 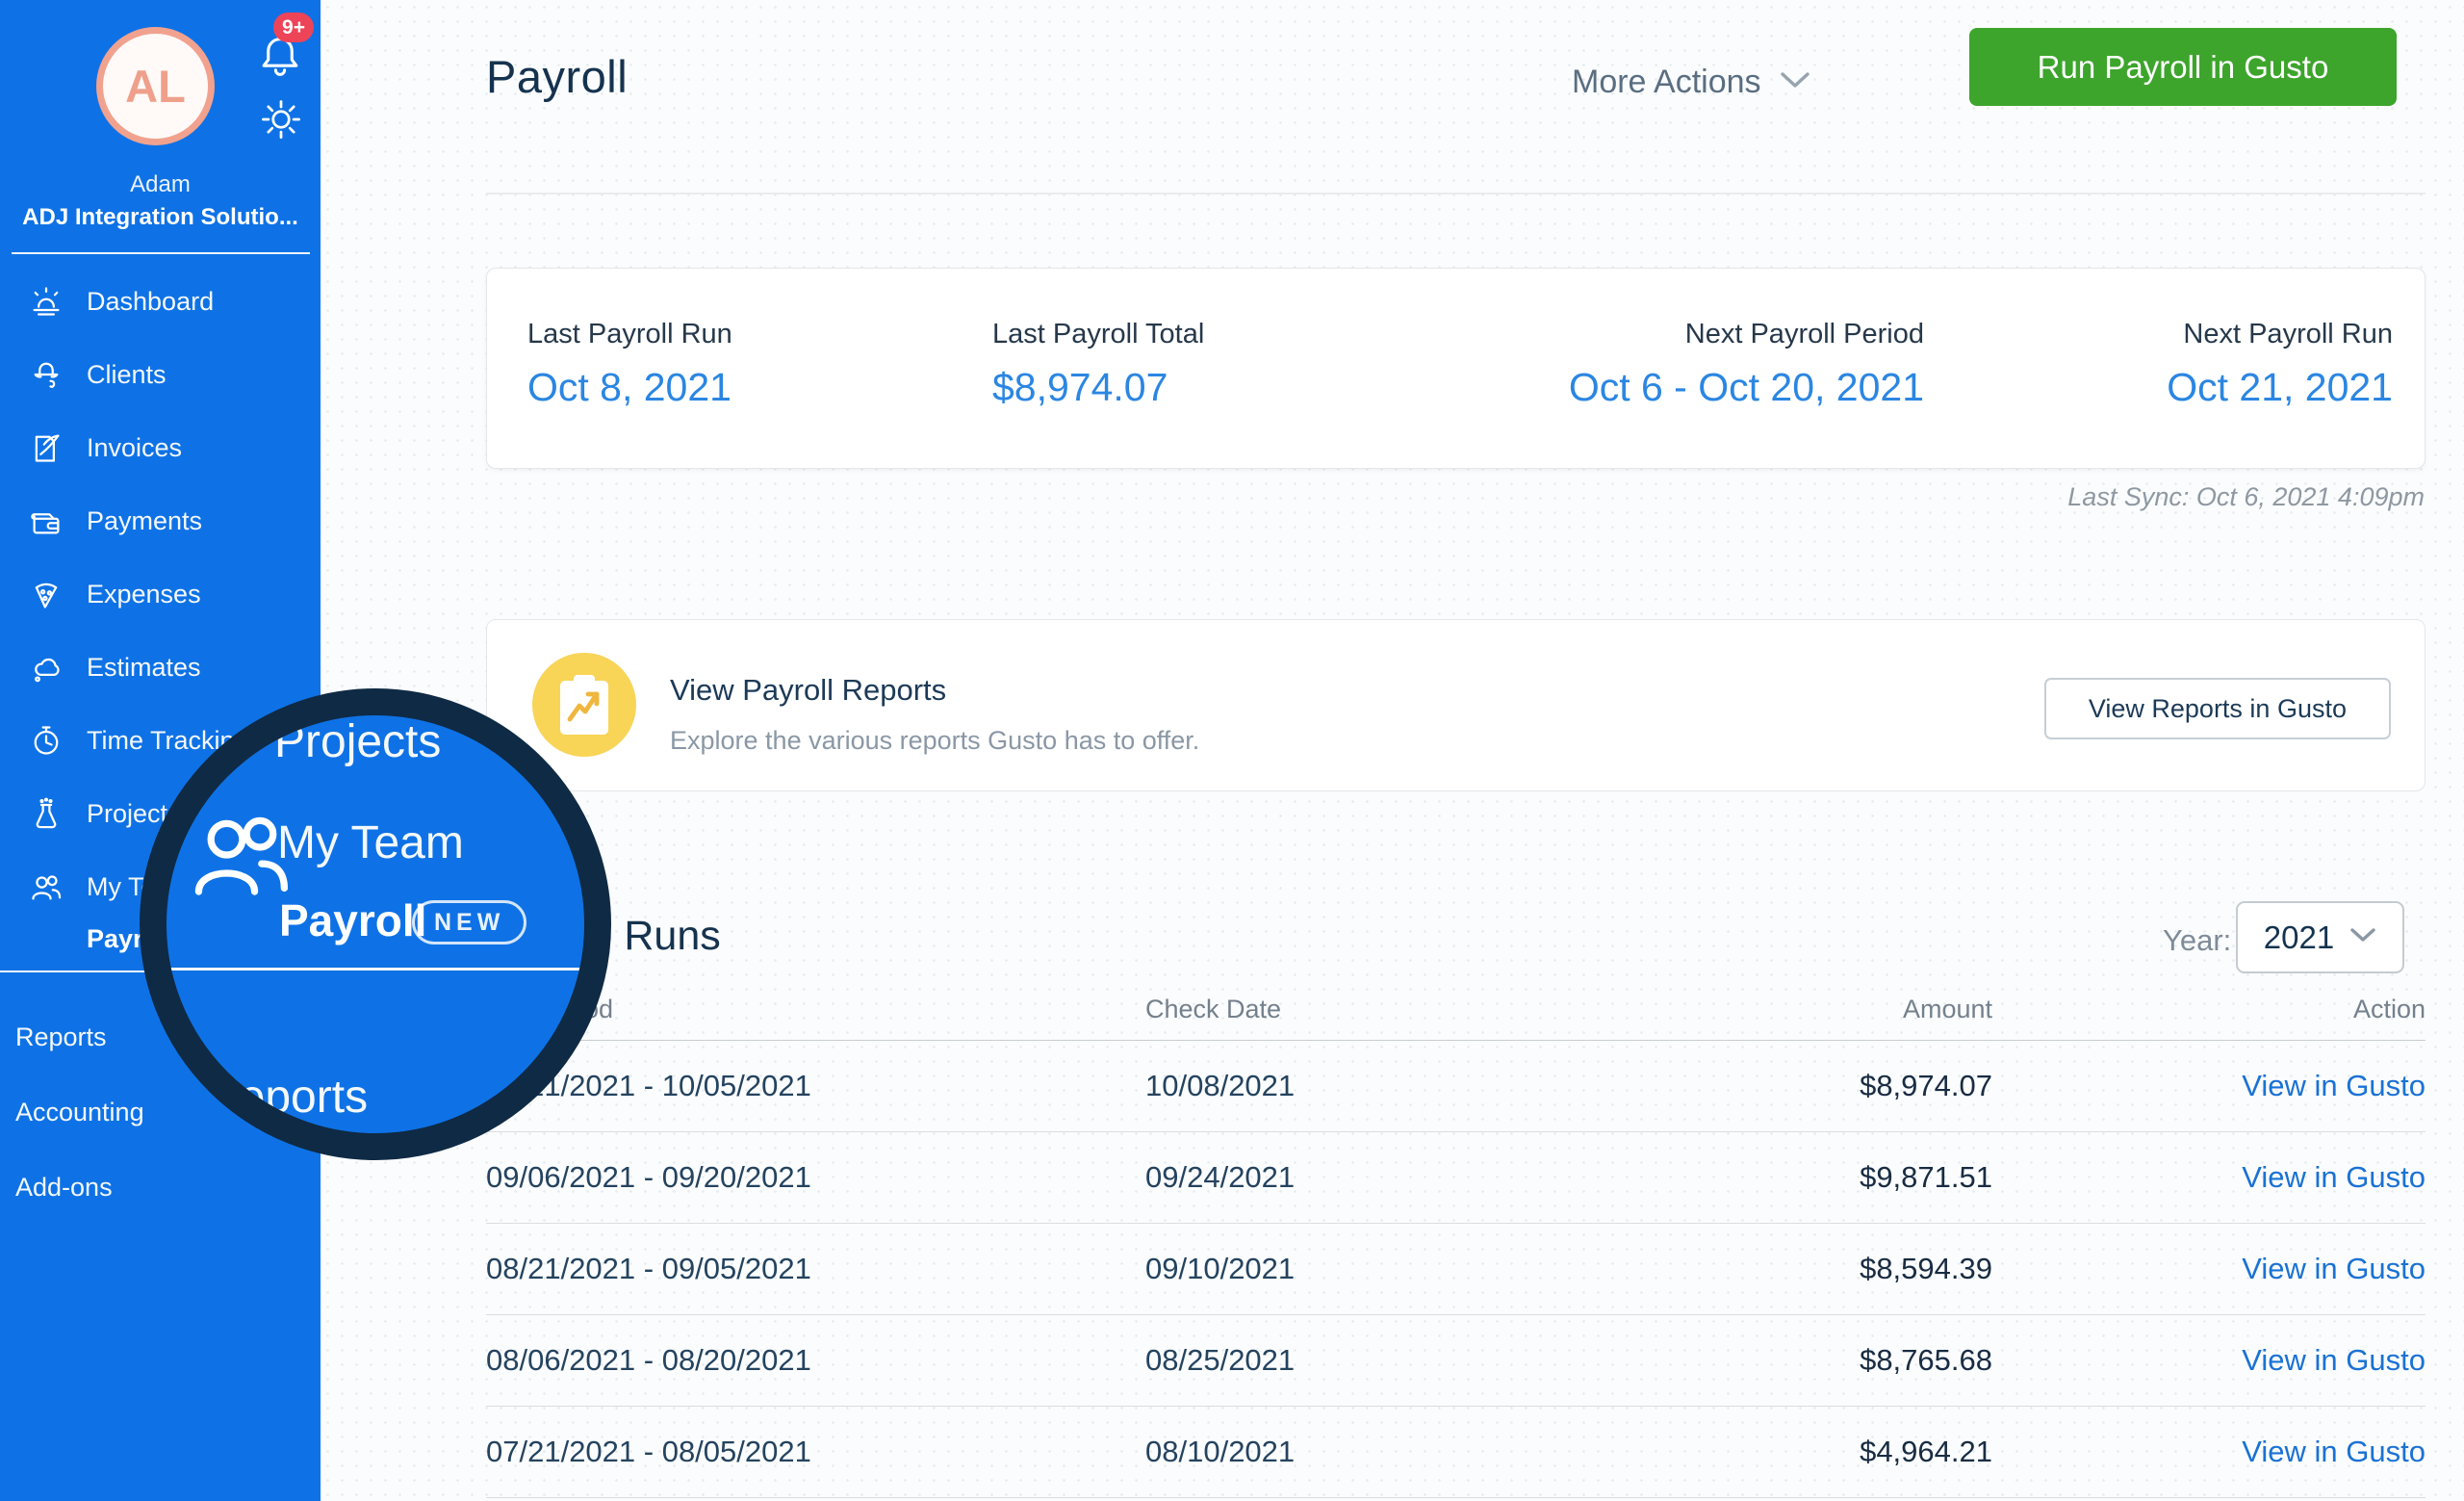 What do you see at coordinates (584, 705) in the screenshot?
I see `report-clipboard-icon` at bounding box center [584, 705].